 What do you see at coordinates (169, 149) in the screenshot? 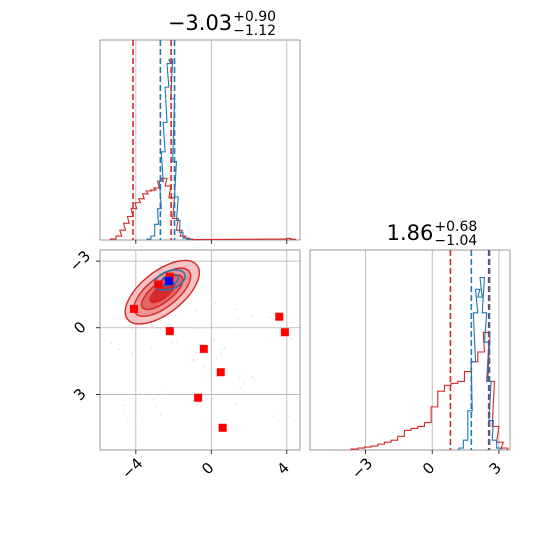
I see `histogram-x-hist-blue` at bounding box center [169, 149].